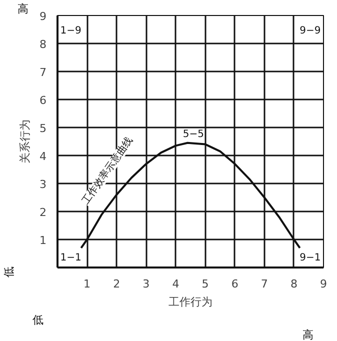 The width and height of the screenshot is (337, 341). Describe the element at coordinates (294, 284) in the screenshot. I see `x-tick-label: 8` at that location.